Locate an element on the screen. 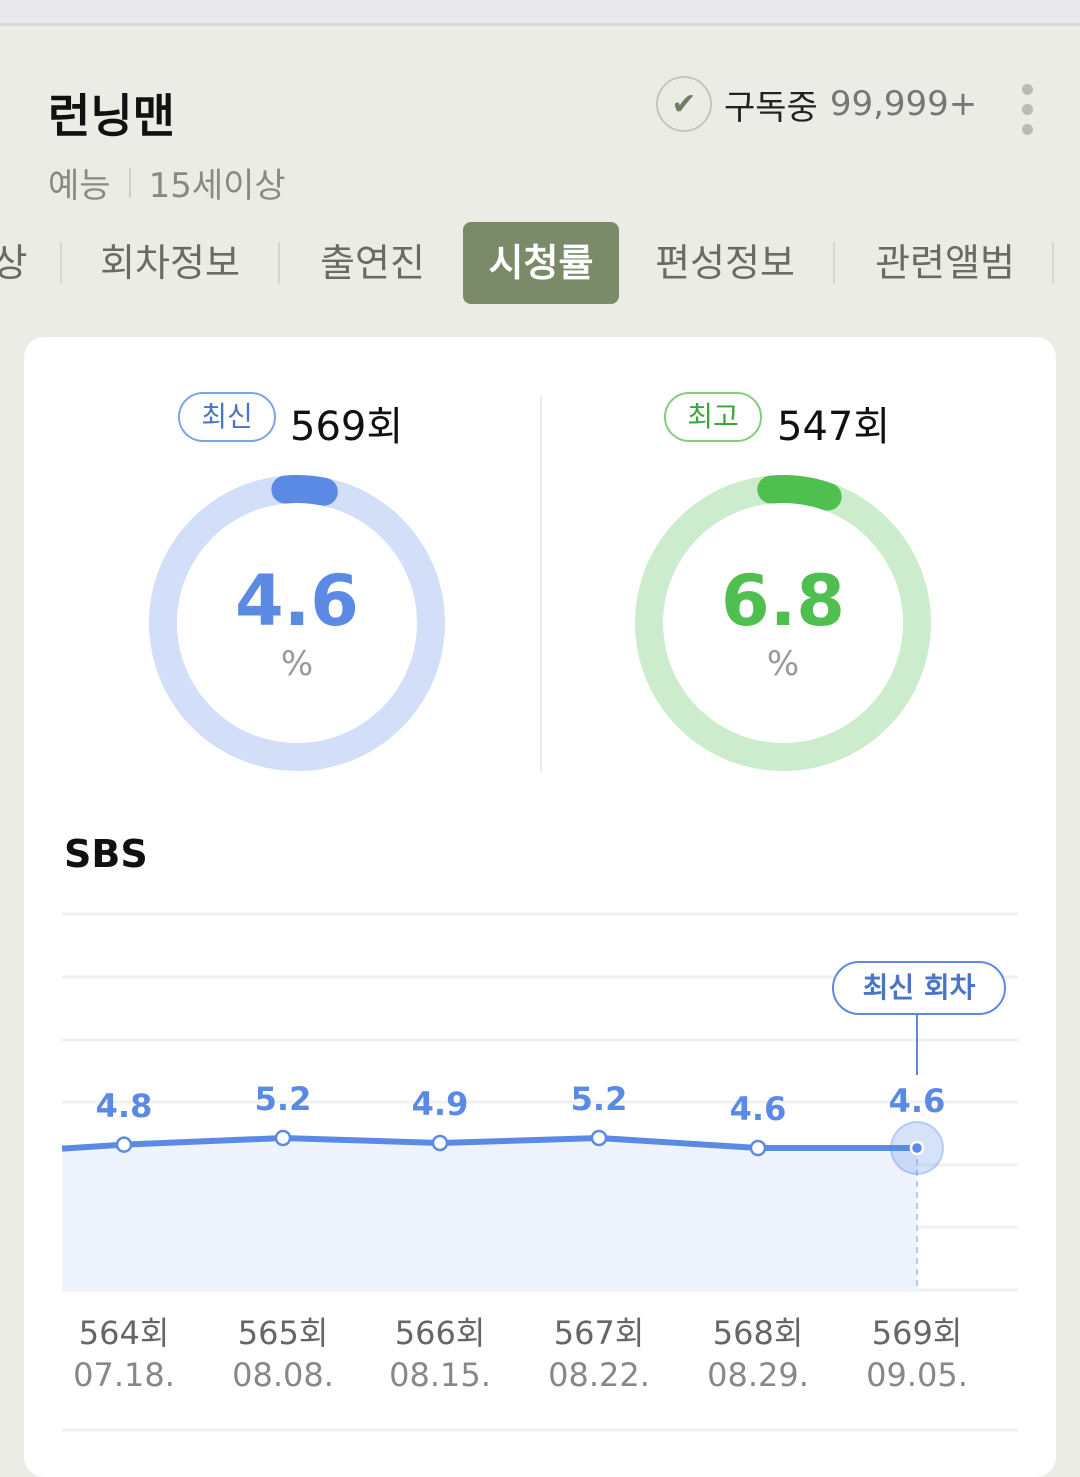 The width and height of the screenshot is (1080, 1477). date-label: 08.22. is located at coordinates (599, 1375).